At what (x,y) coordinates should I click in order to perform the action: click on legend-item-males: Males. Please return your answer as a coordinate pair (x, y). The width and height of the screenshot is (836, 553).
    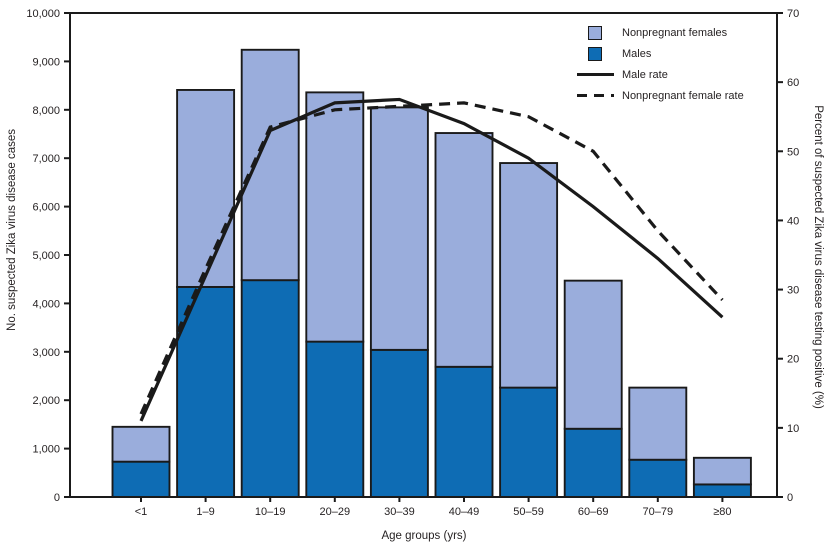
    Looking at the image, I should click on (660, 53).